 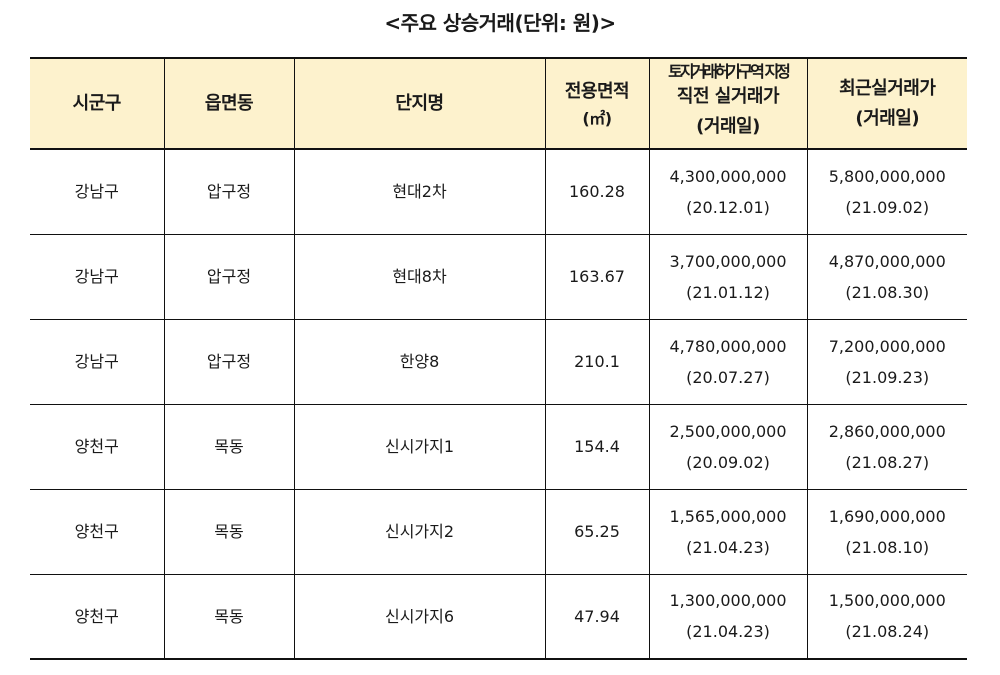 I want to click on recent-price-date: (21.09.02), so click(x=887, y=207).